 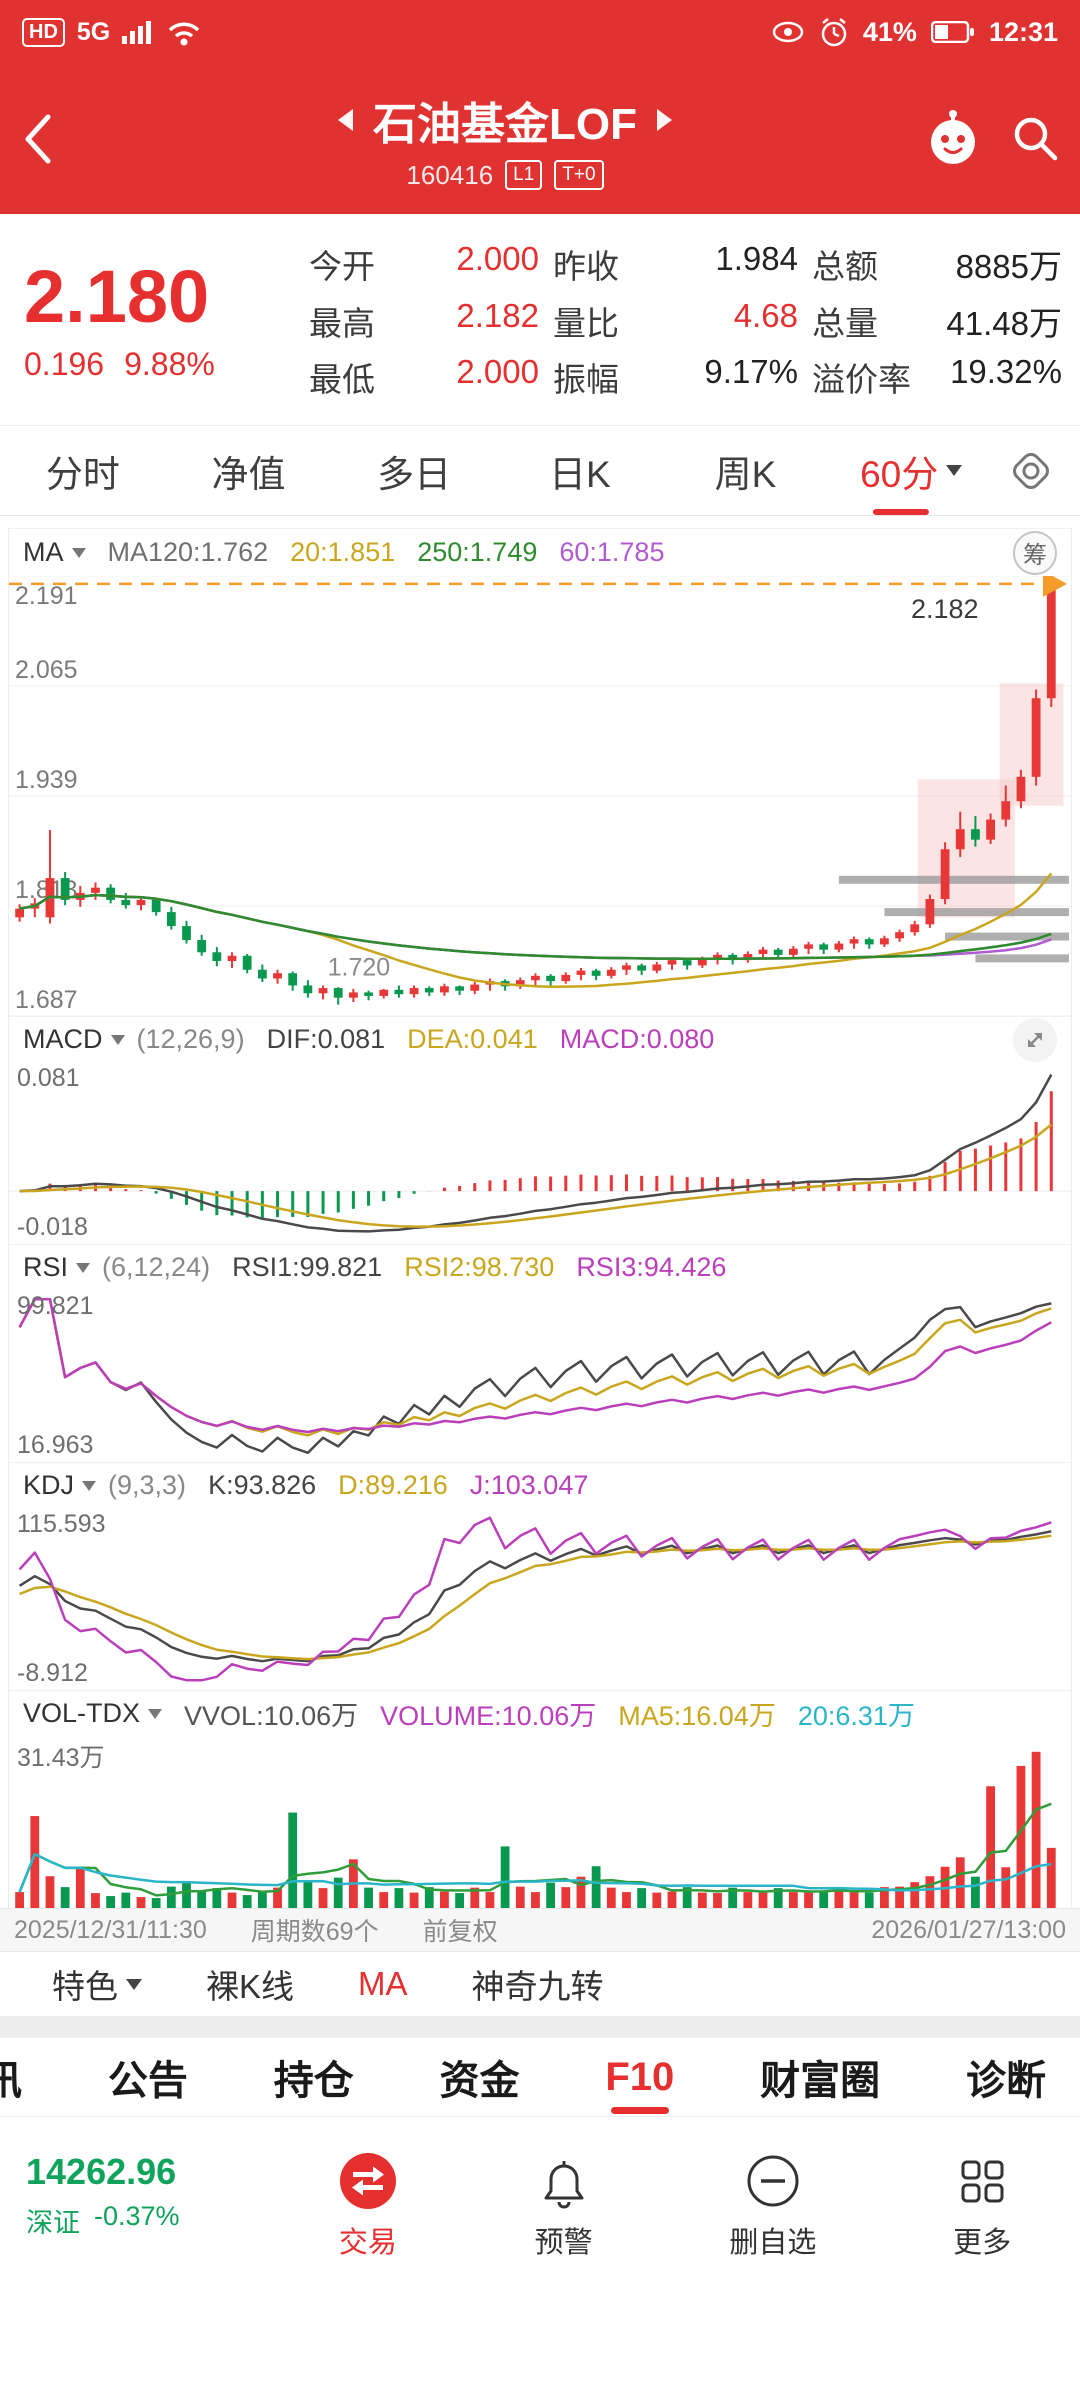 What do you see at coordinates (945, 609) in the screenshot?
I see `svg-text: 2.182` at bounding box center [945, 609].